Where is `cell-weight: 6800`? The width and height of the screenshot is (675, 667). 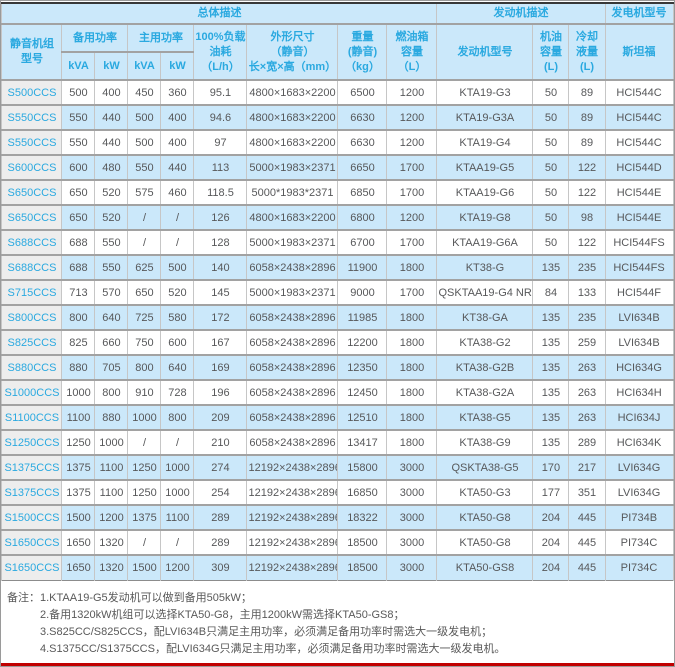
cell-weight: 6800 is located at coordinates (362, 217).